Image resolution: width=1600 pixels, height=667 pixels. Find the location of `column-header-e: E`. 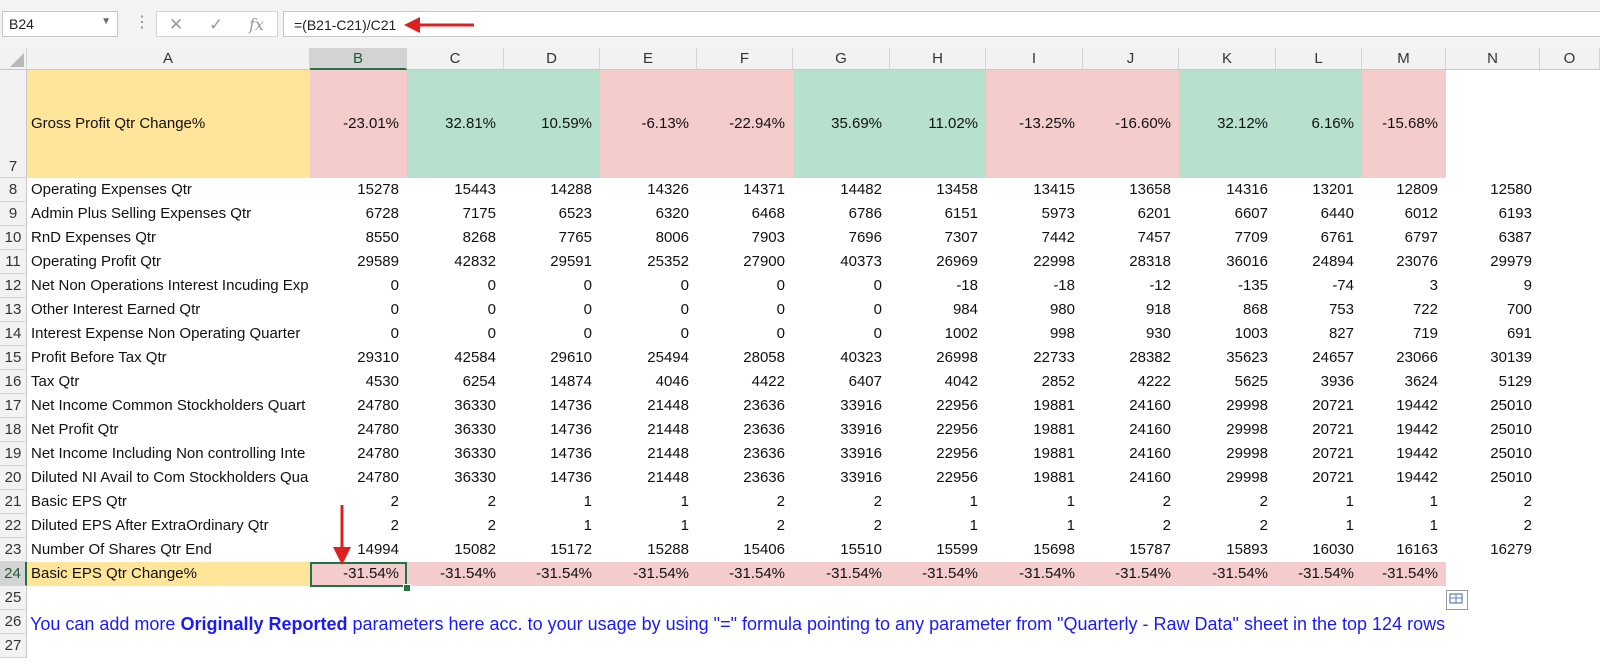

column-header-e: E is located at coordinates (648, 59).